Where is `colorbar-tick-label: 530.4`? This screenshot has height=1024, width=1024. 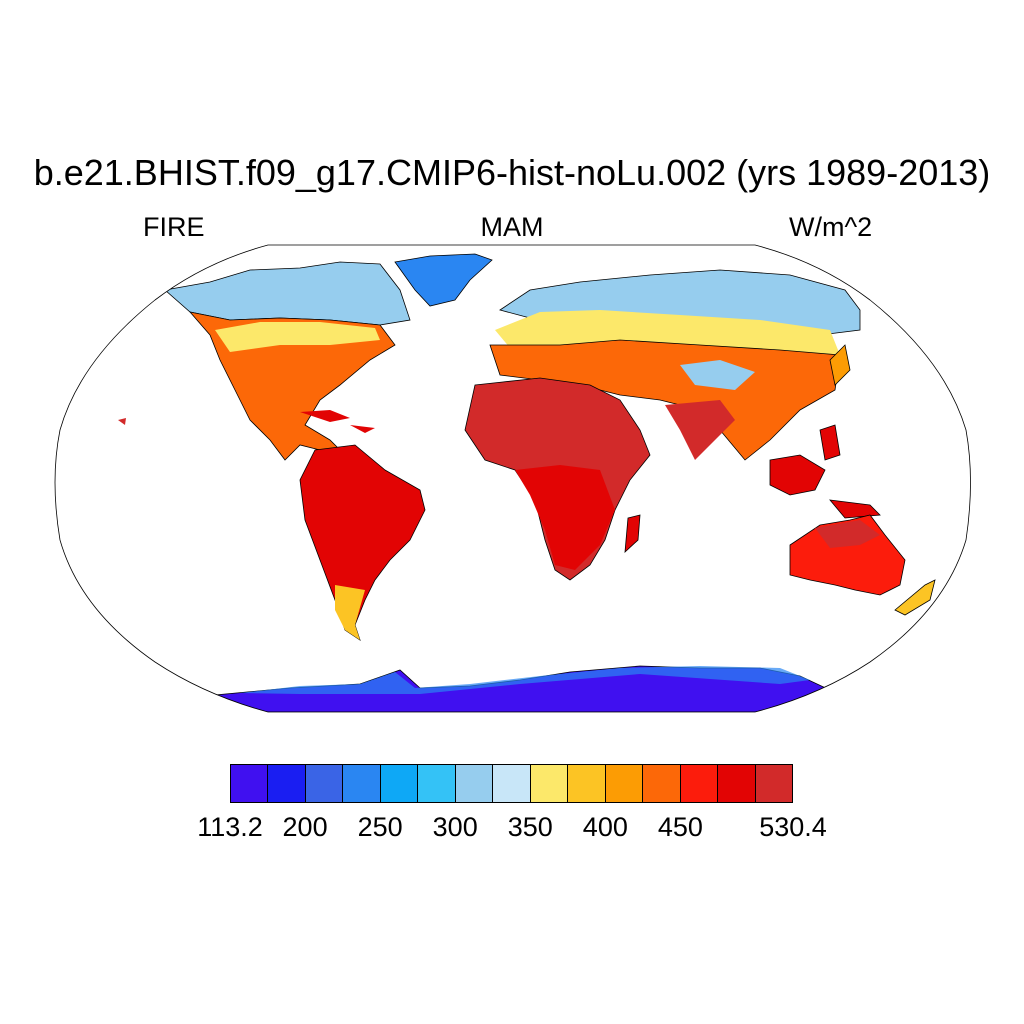 colorbar-tick-label: 530.4 is located at coordinates (793, 827).